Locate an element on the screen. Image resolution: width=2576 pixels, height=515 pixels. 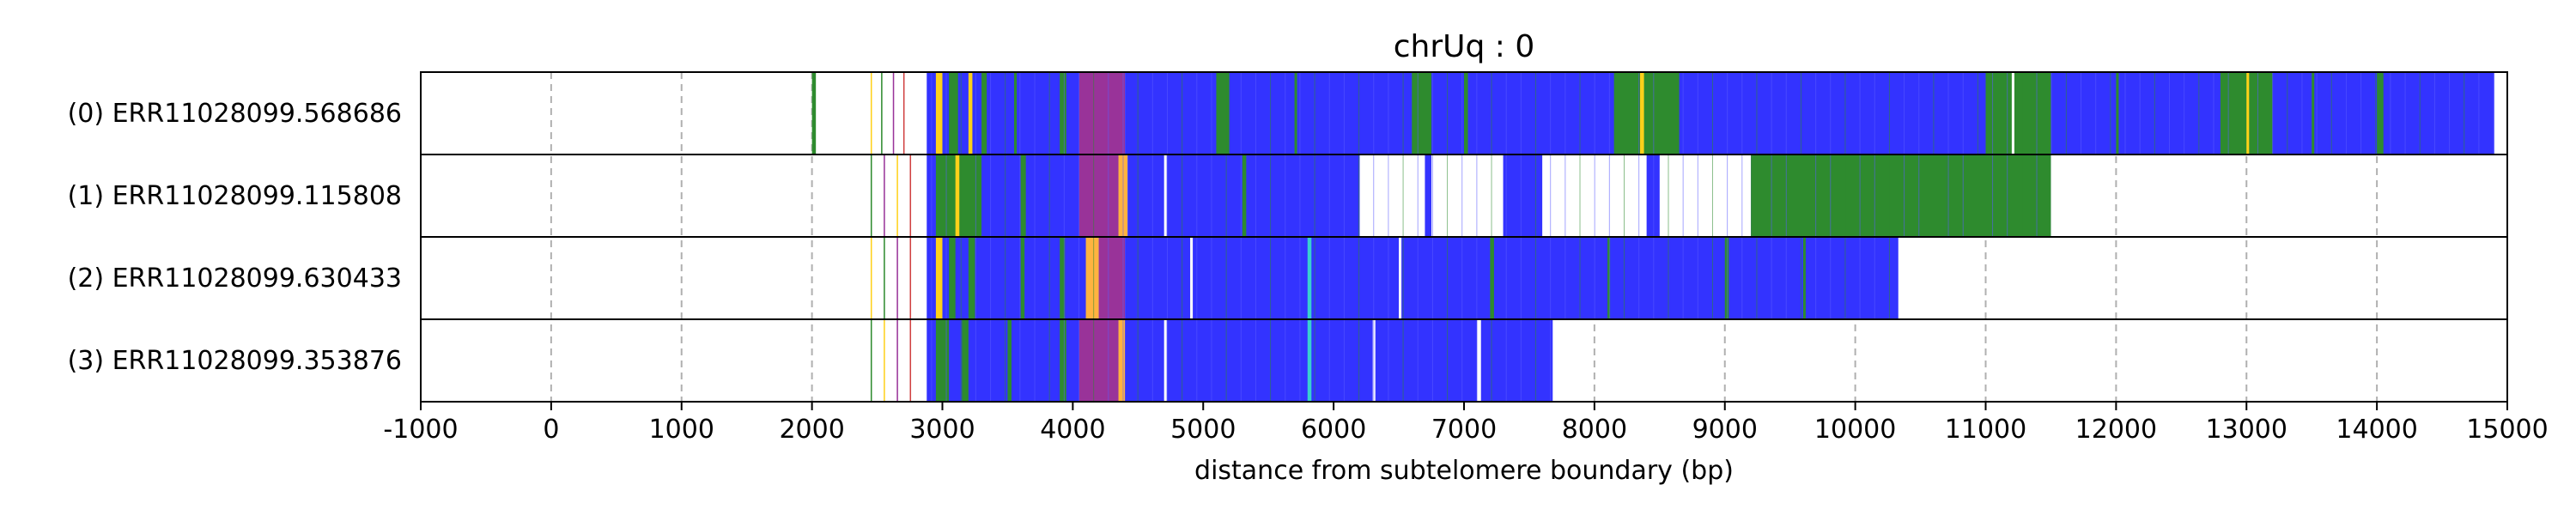
x-tick-label: 1000 is located at coordinates (682, 430).